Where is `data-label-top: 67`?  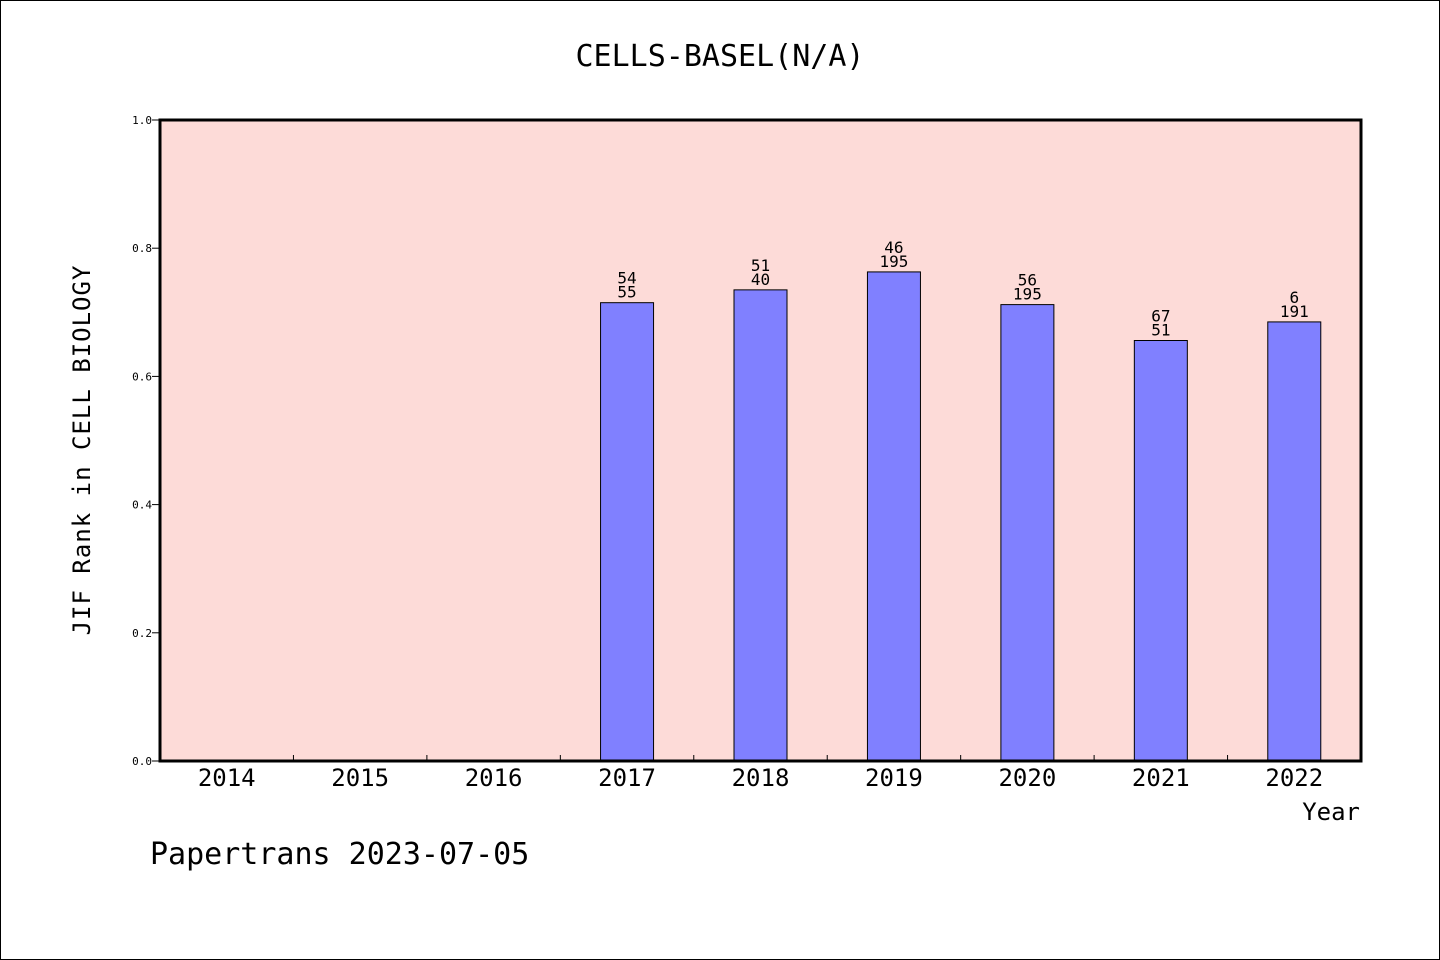 data-label-top: 67 is located at coordinates (1160, 316).